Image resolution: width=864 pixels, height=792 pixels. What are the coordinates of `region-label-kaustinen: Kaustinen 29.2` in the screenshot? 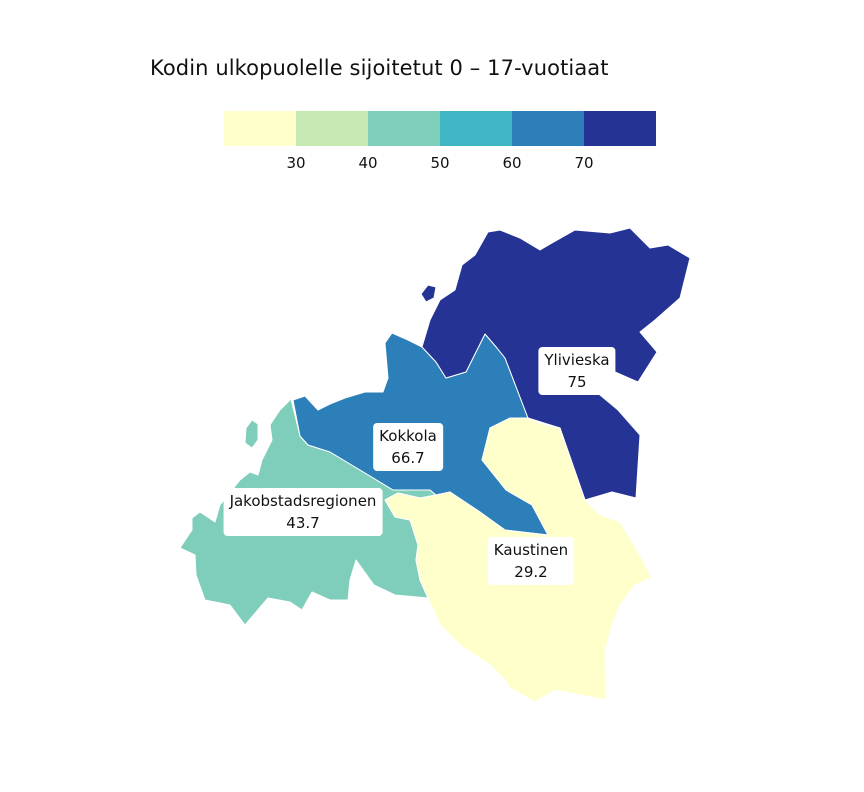 It's located at (531, 561).